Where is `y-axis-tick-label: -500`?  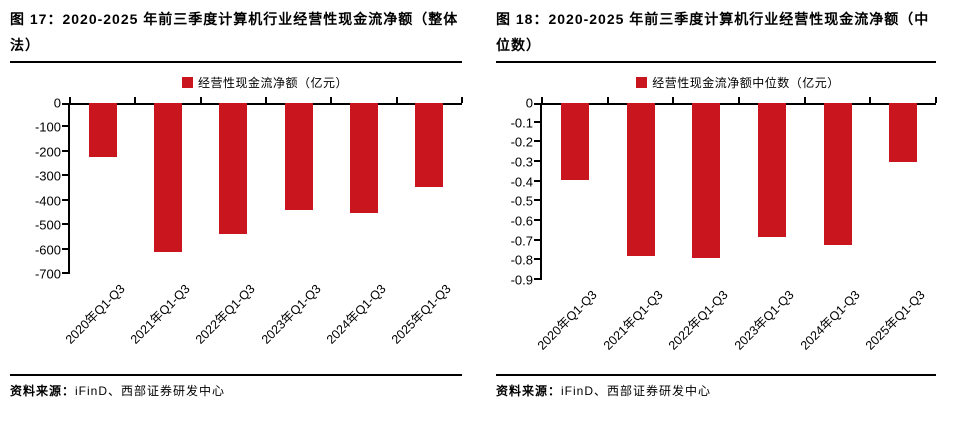
y-axis-tick-label: -500 is located at coordinates (47, 225).